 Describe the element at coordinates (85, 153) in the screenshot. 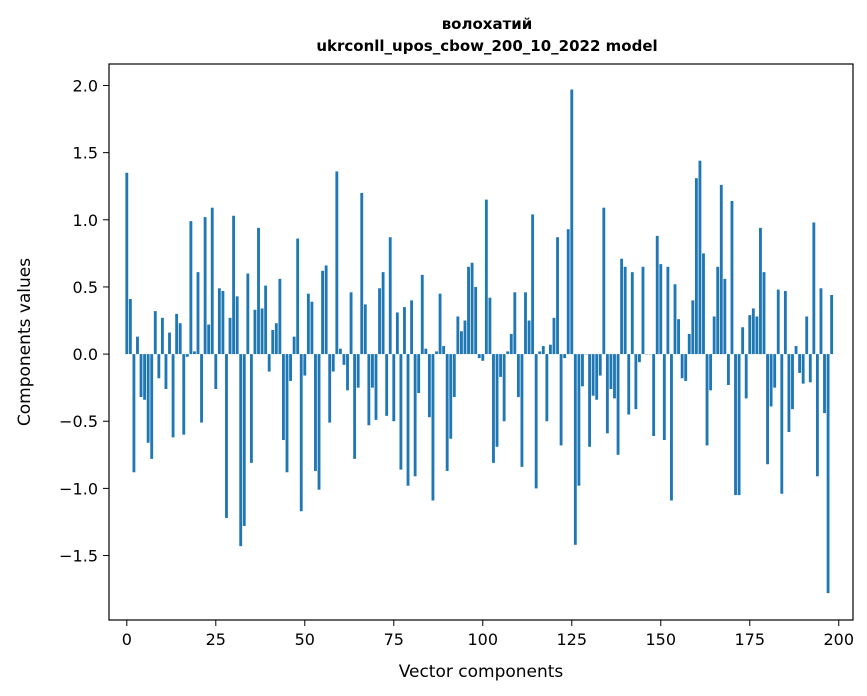

I see `y-tick-label: 1.5` at that location.